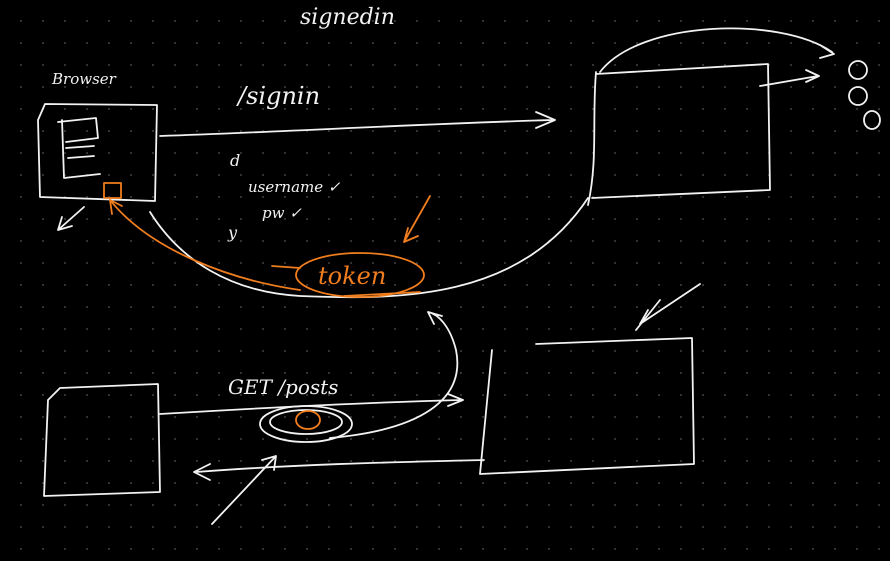  I want to click on token-to-browser-arrow, so click(205, 245).